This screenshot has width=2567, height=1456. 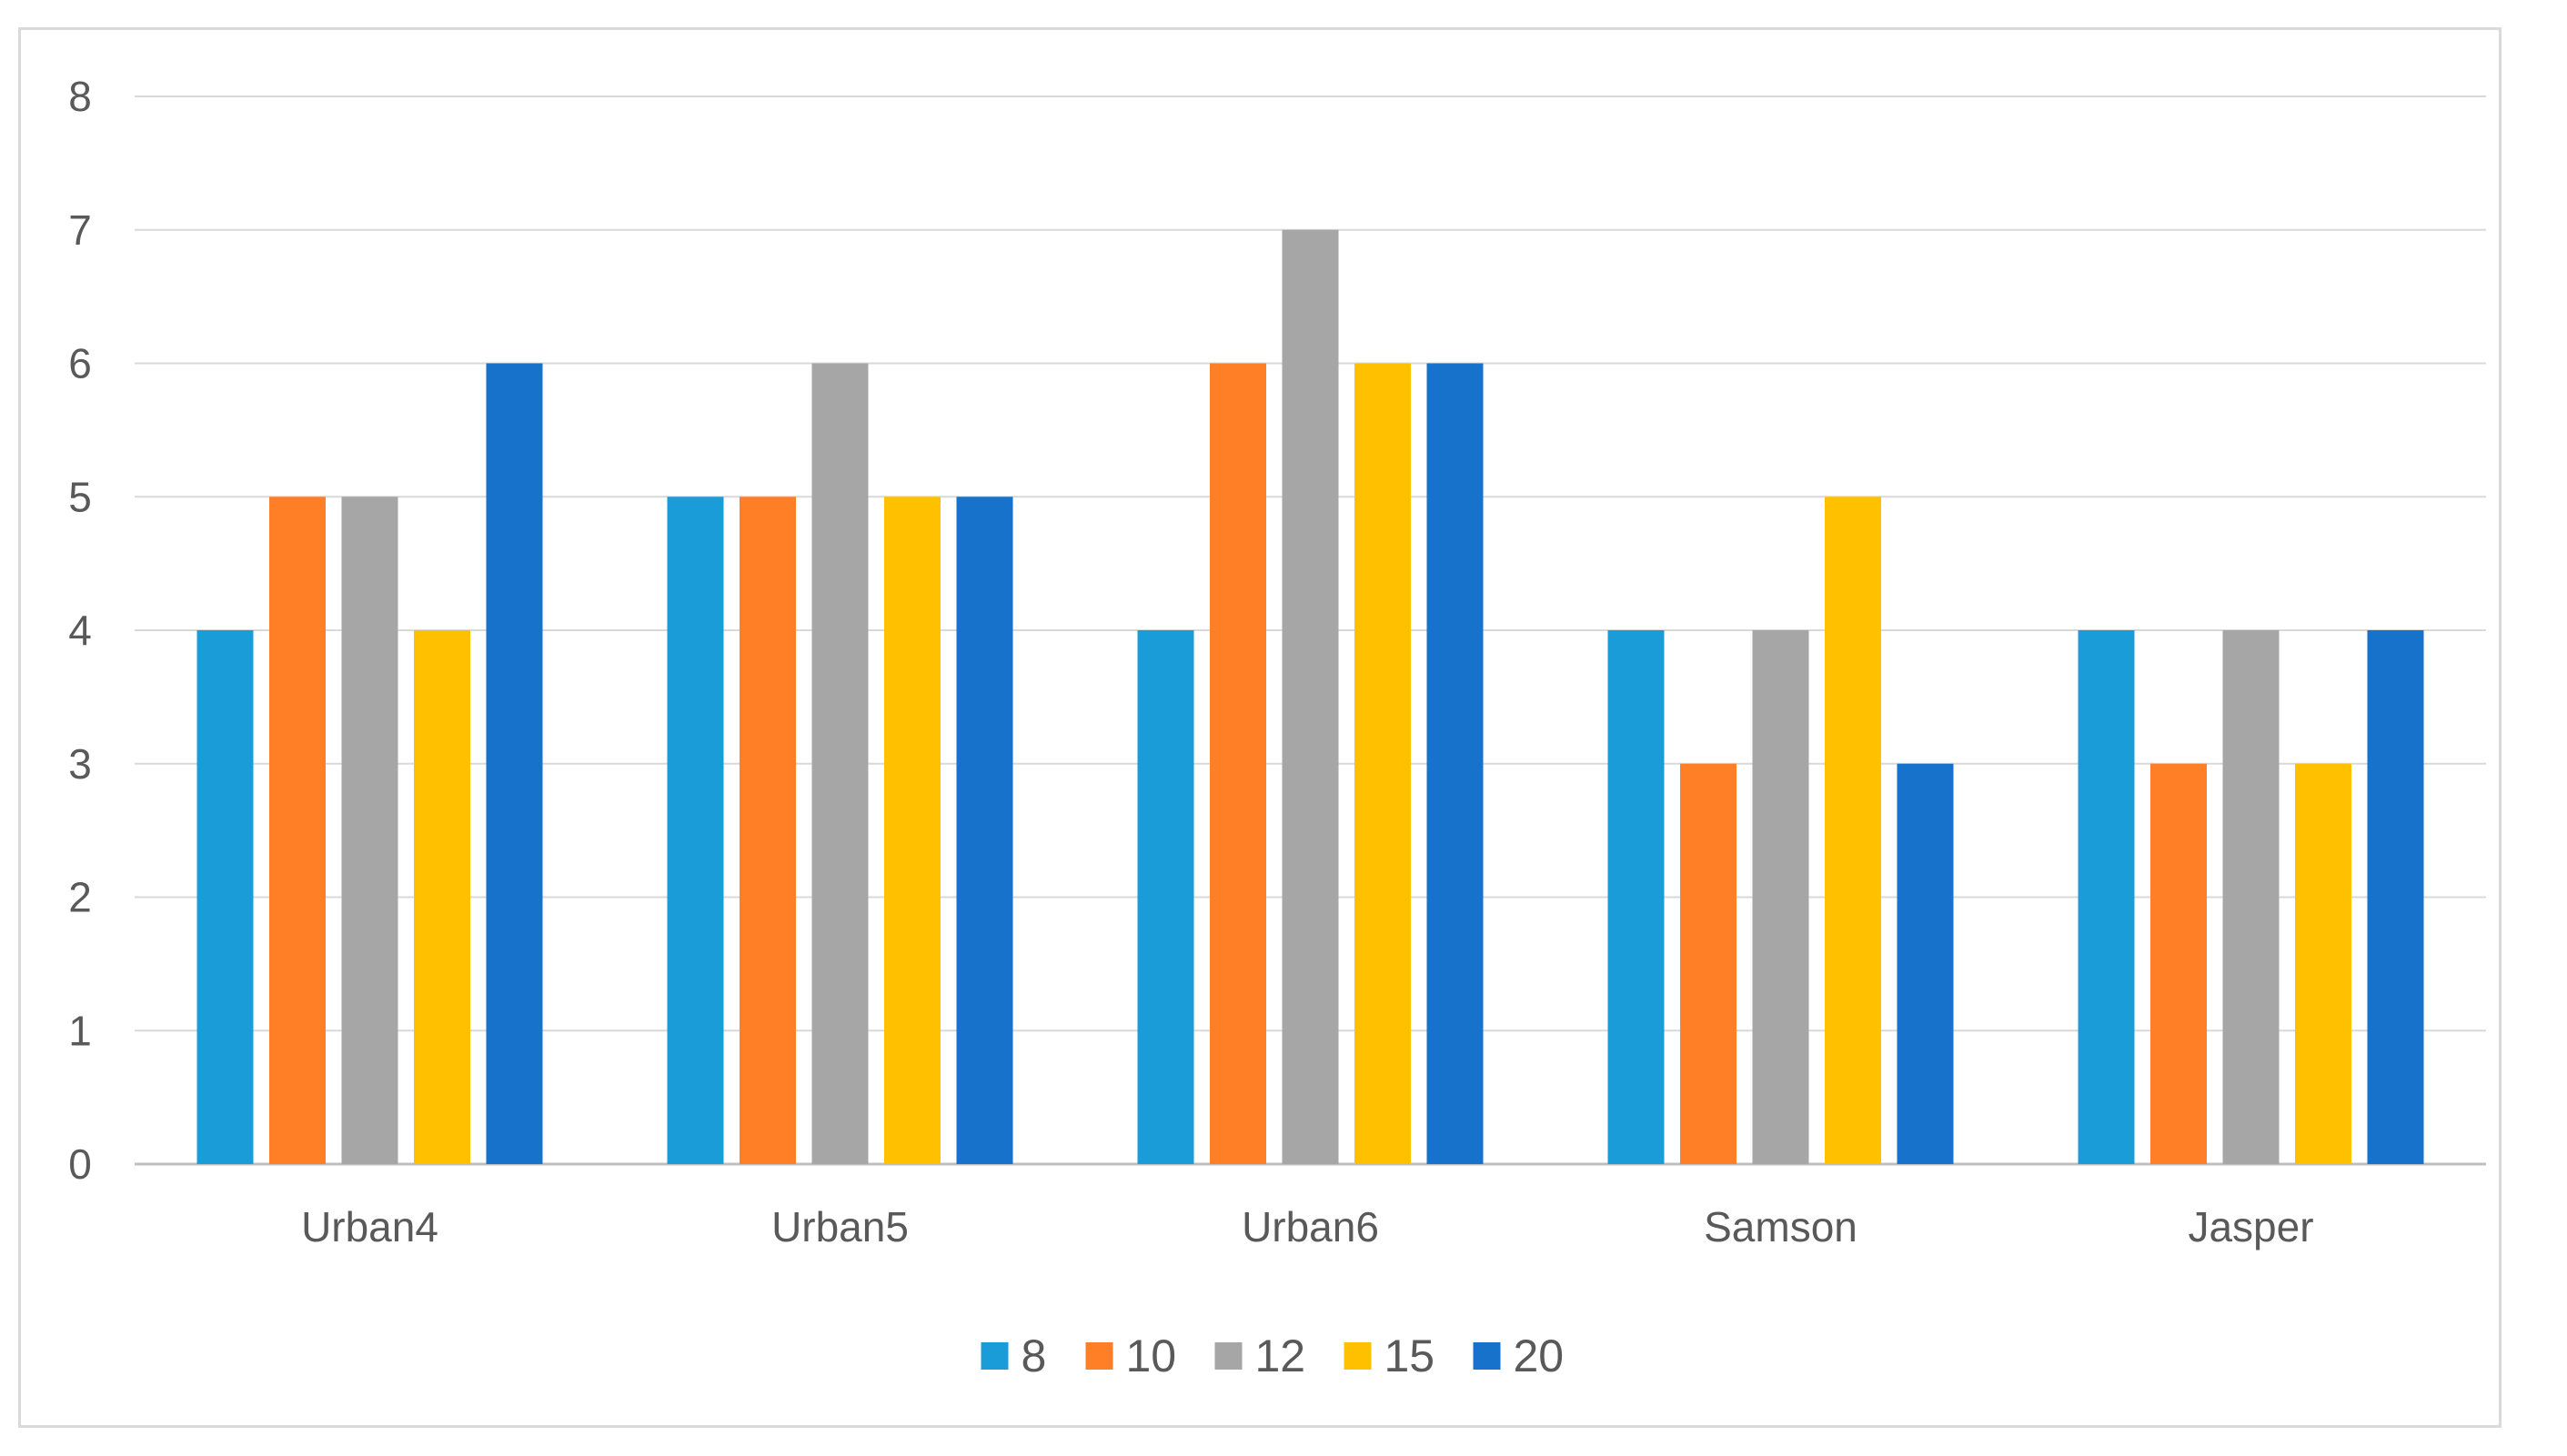 I want to click on legend-item-12: 12, so click(x=1260, y=1356).